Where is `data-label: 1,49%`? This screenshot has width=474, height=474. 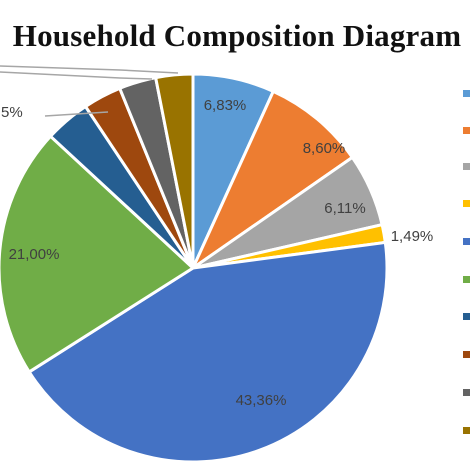
data-label: 1,49% is located at coordinates (412, 236).